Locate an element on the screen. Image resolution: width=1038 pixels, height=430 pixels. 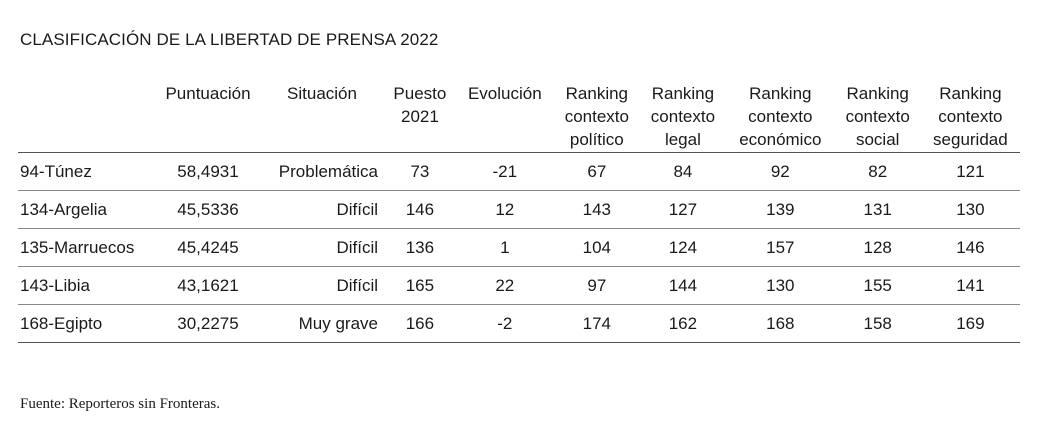
header-country is located at coordinates (85, 115).